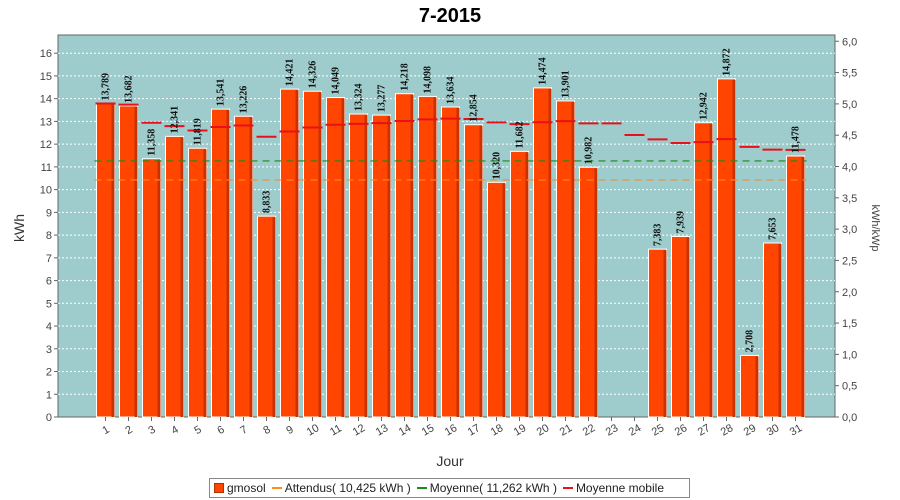 The width and height of the screenshot is (900, 500). What do you see at coordinates (313, 75) in the screenshot?
I see `bar-value-label: 14,326` at bounding box center [313, 75].